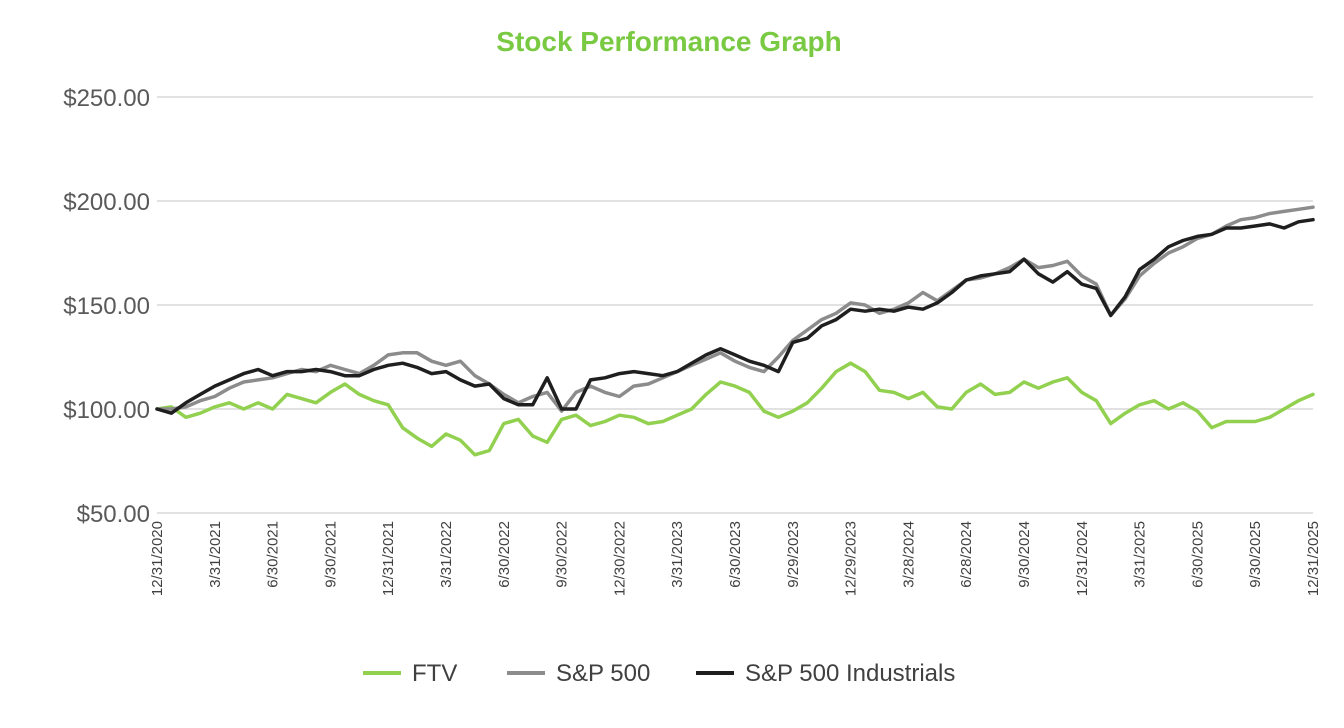 Image resolution: width=1344 pixels, height=728 pixels. I want to click on series-line-ftv, so click(735, 409).